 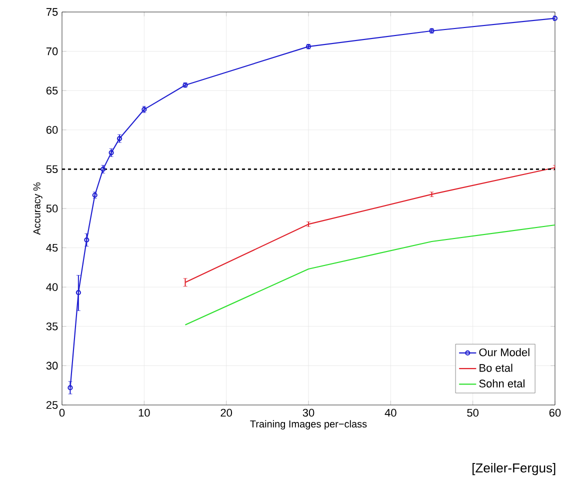 I want to click on y-tick-label: 50, so click(x=52, y=208).